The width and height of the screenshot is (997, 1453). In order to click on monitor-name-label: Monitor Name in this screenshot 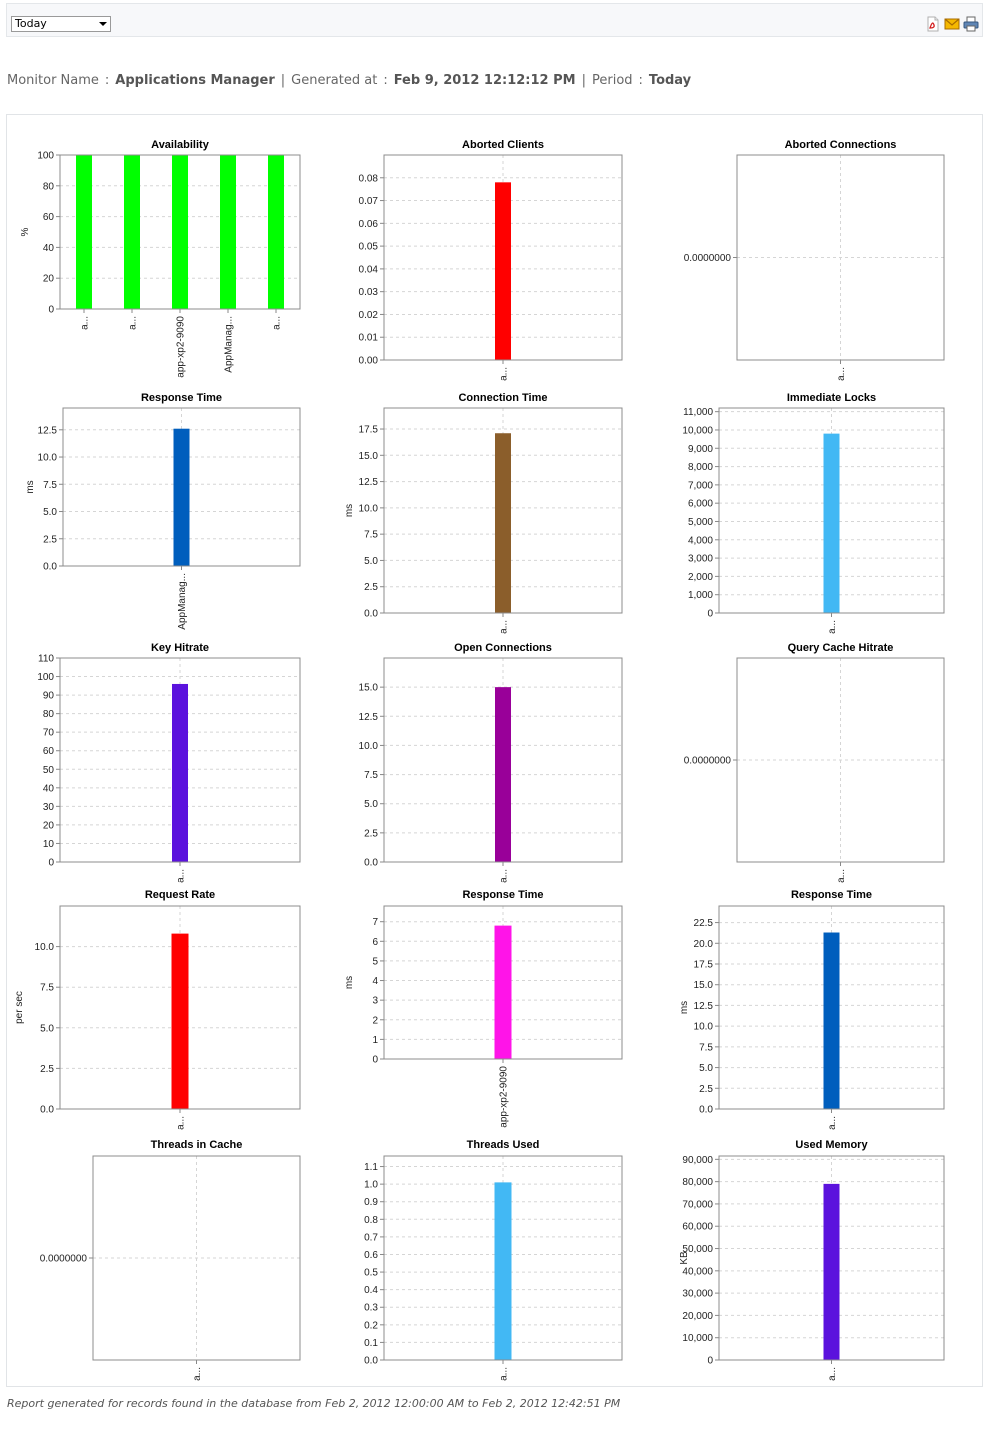, I will do `click(53, 80)`.